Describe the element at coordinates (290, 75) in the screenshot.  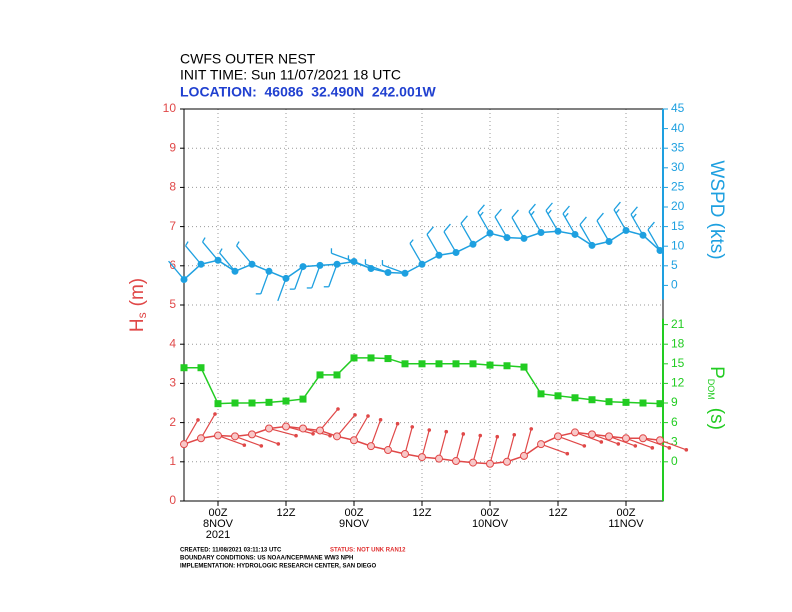
I see `subtitle: INIT TIME: Sun 11/07/2021 18 UTC` at that location.